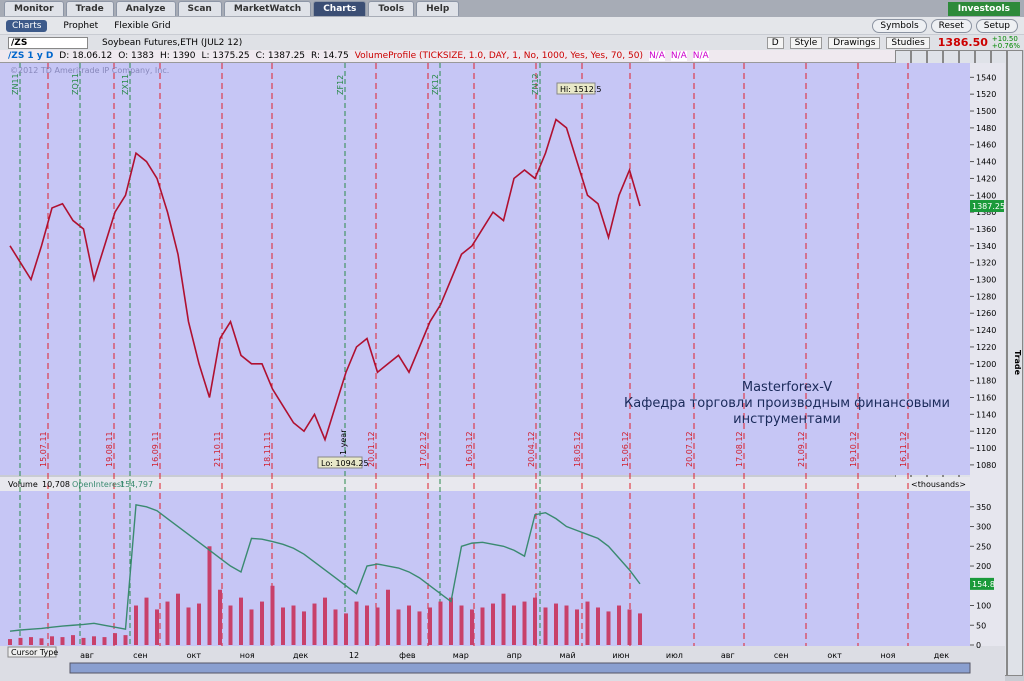 This screenshot has height=681, width=1024. I want to click on last-price-box, so click(987, 206).